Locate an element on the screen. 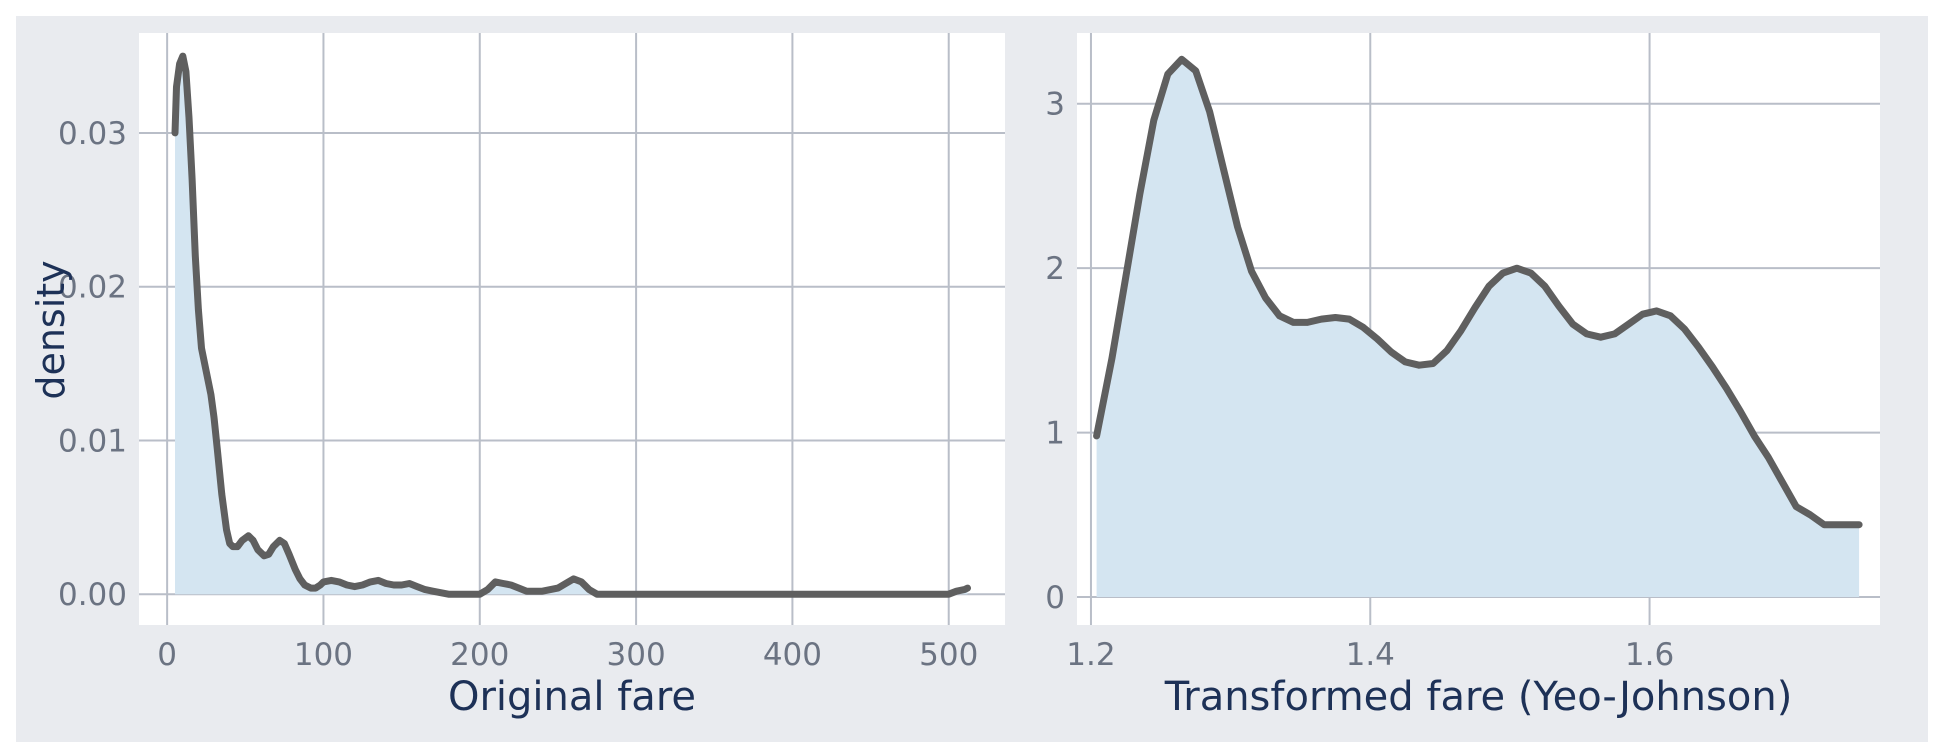 This screenshot has width=1944, height=756. y-axis-title: density is located at coordinates (51, 329).